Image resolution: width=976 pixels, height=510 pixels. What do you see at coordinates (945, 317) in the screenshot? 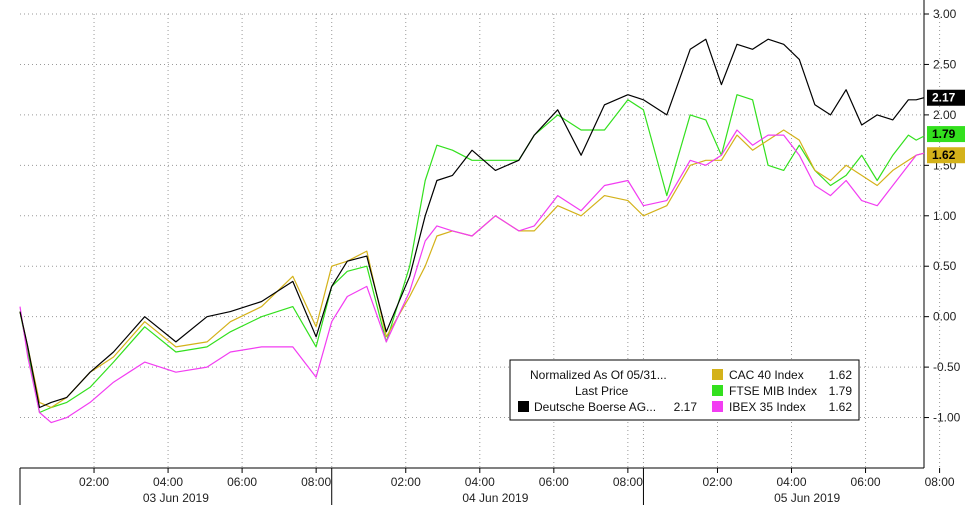
I see `y-tick-label: 0.00` at bounding box center [945, 317].